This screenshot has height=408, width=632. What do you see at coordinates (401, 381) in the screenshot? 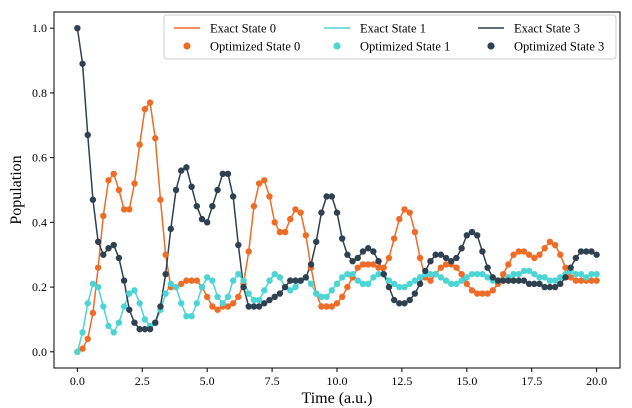
I see `x-tick-label: 12.5` at bounding box center [401, 381].